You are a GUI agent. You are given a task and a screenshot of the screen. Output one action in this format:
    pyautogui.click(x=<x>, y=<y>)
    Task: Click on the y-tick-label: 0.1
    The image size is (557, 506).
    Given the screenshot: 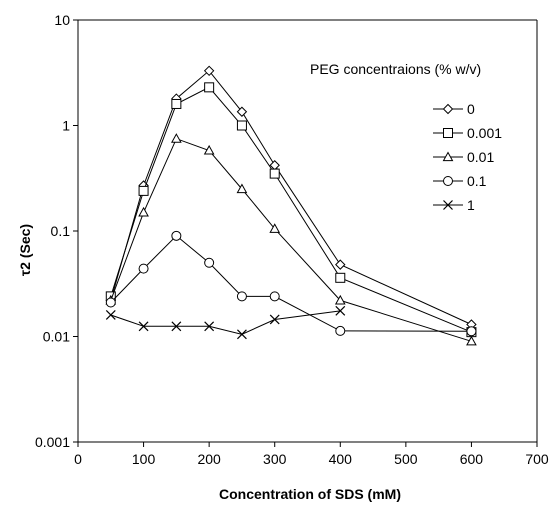 What is the action you would take?
    pyautogui.click(x=61, y=231)
    